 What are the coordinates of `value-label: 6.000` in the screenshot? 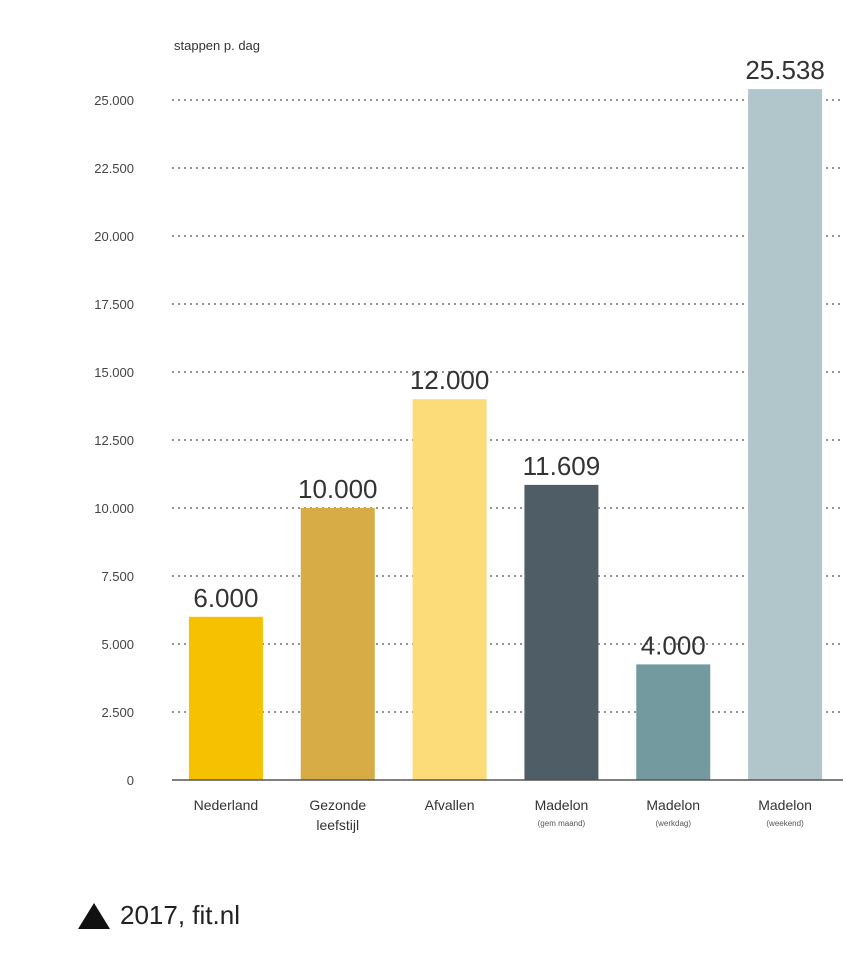 It's located at (225, 598).